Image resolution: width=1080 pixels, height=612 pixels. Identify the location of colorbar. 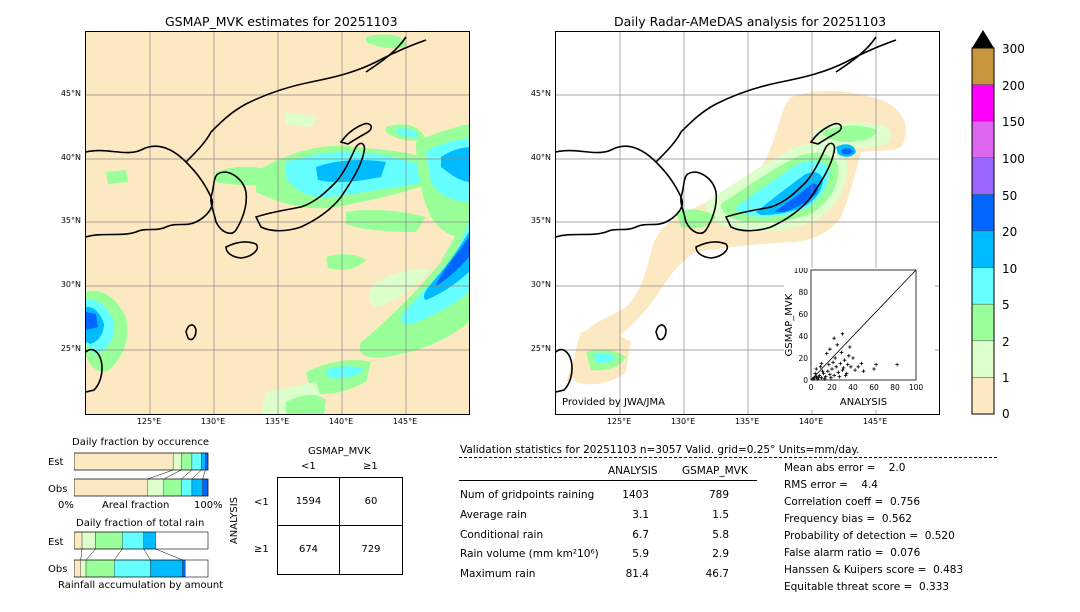
(983, 222).